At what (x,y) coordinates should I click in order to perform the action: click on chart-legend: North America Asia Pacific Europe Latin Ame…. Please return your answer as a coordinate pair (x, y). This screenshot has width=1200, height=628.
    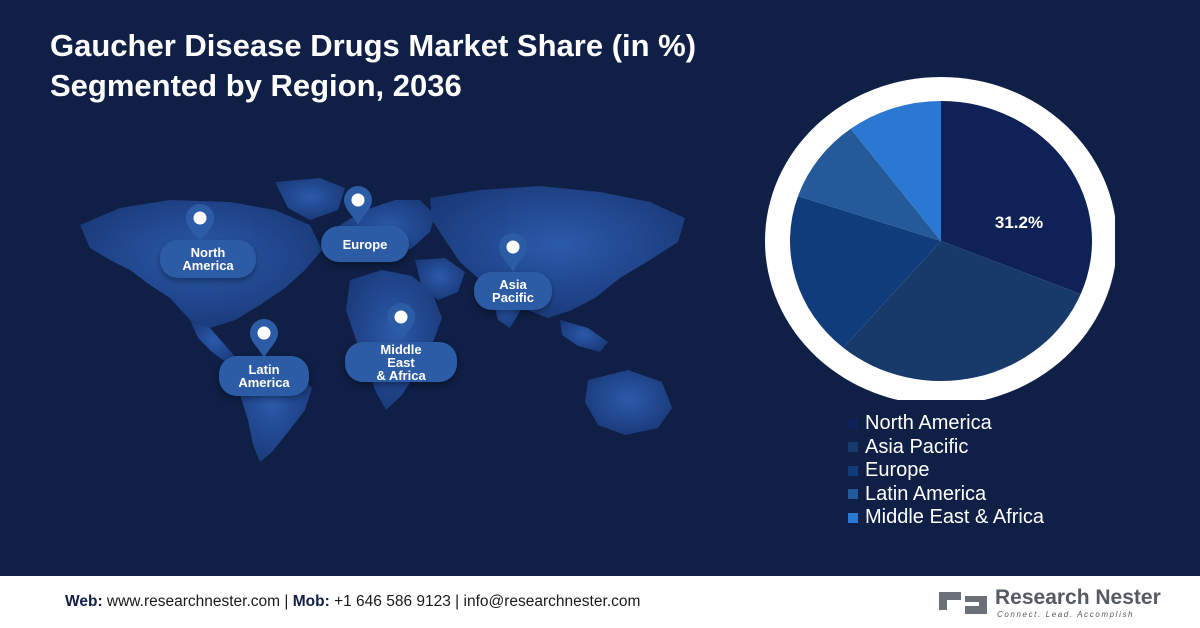
    Looking at the image, I should click on (946, 471).